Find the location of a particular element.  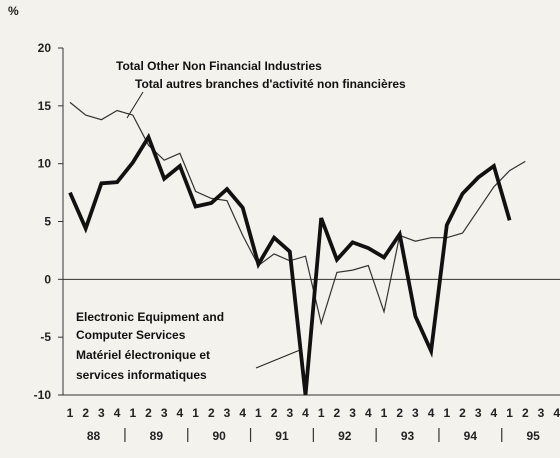

annotation-top-leader is located at coordinates (135, 105).